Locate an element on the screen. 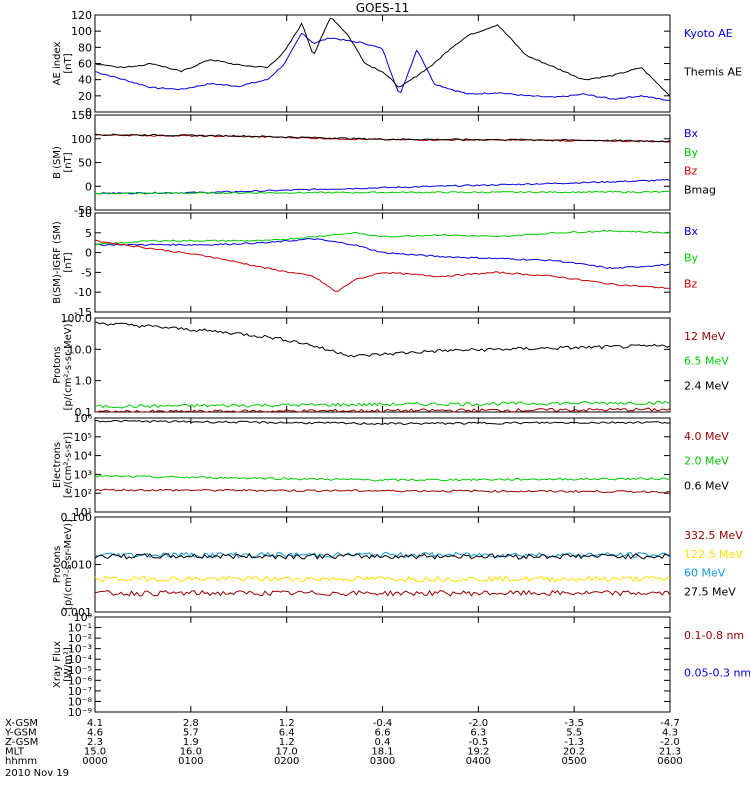  y-tick-label: 10¹ is located at coordinates (83, 512).